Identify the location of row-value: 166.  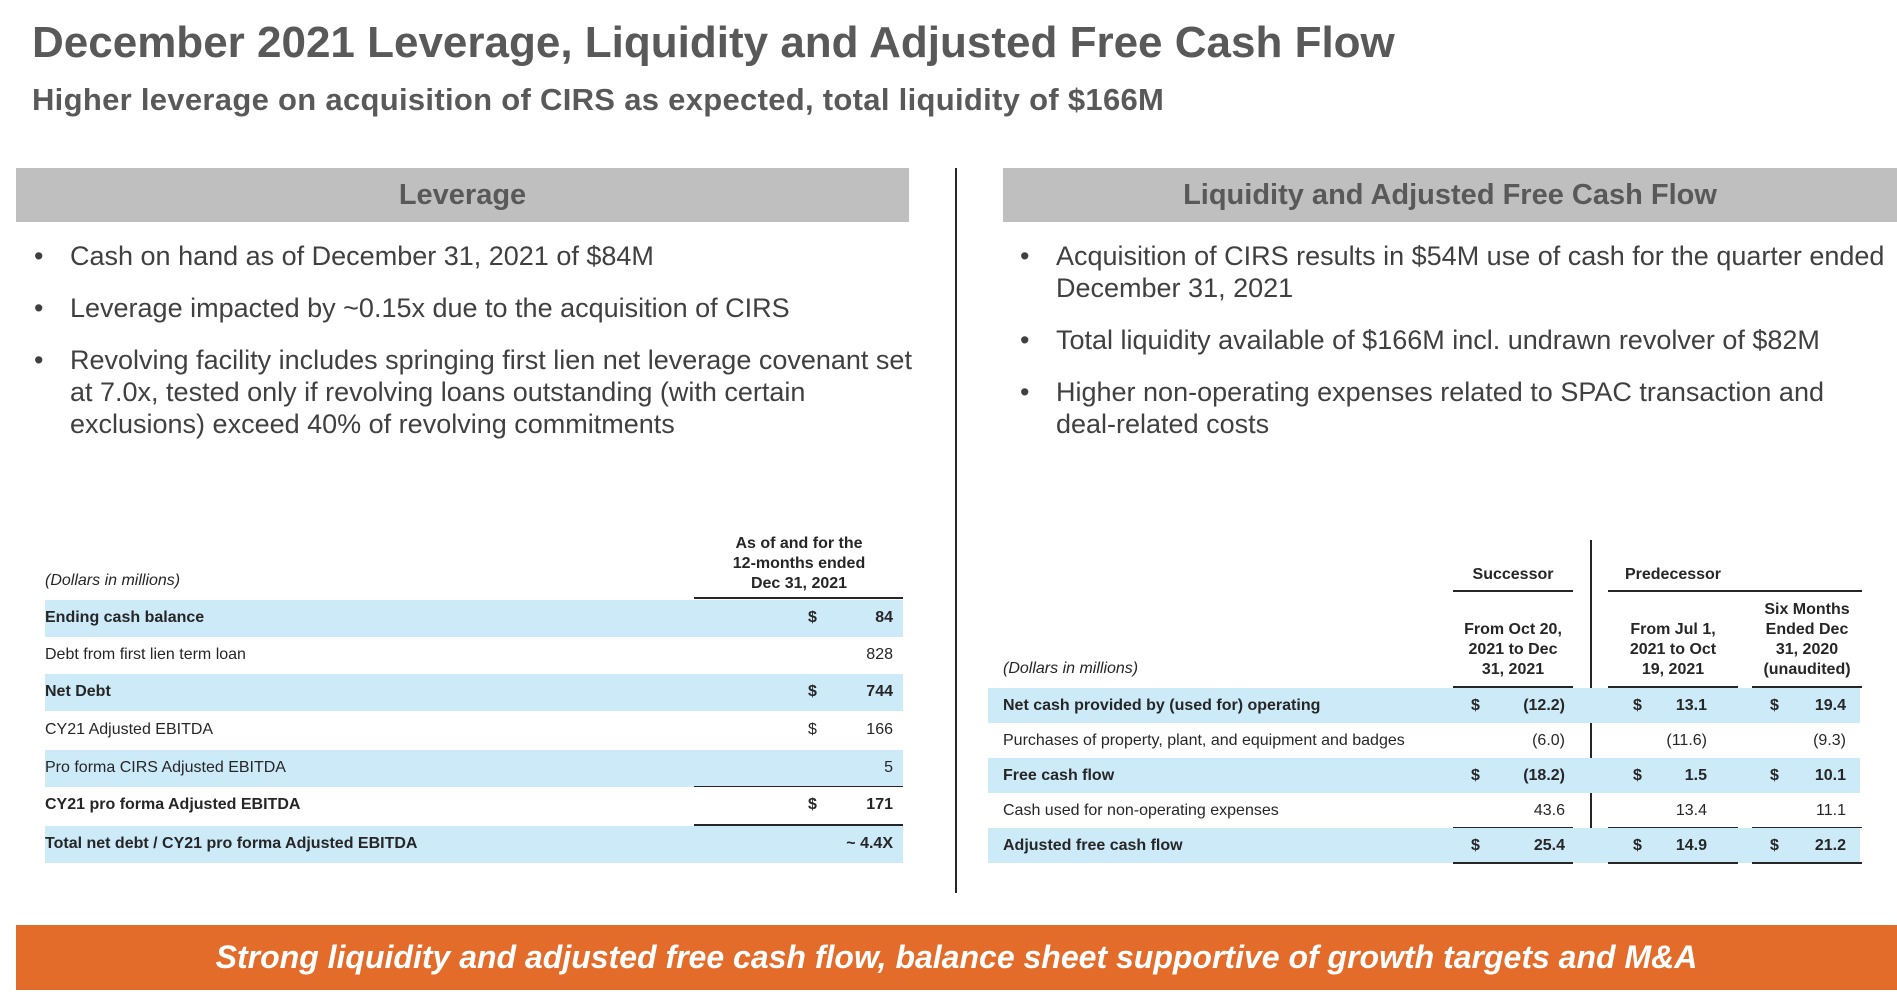
(879, 729).